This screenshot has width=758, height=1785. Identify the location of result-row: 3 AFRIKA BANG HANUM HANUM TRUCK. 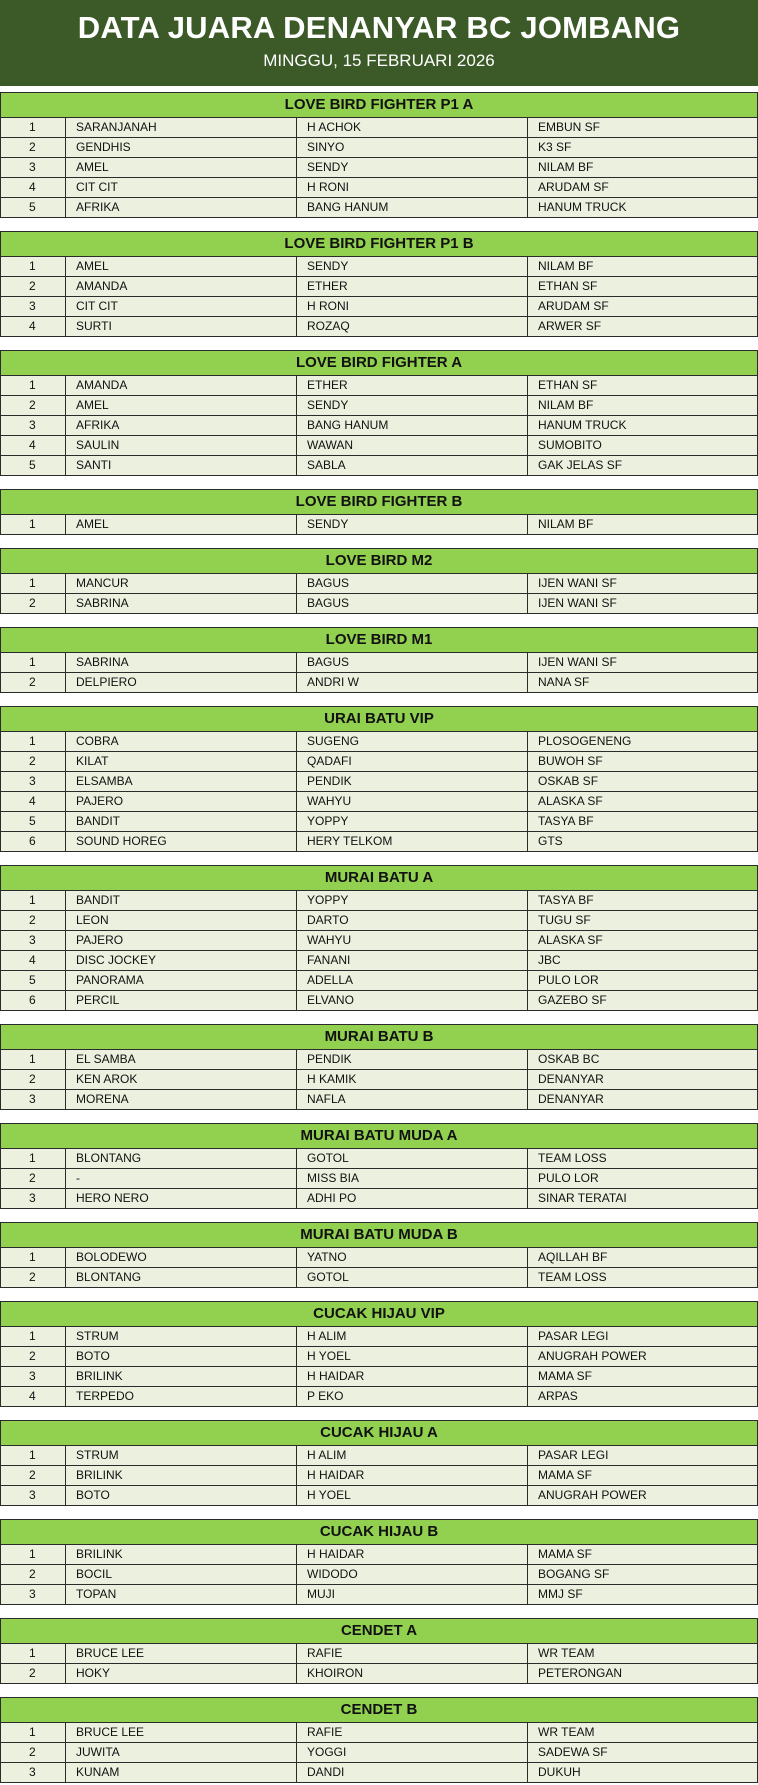
(379, 426).